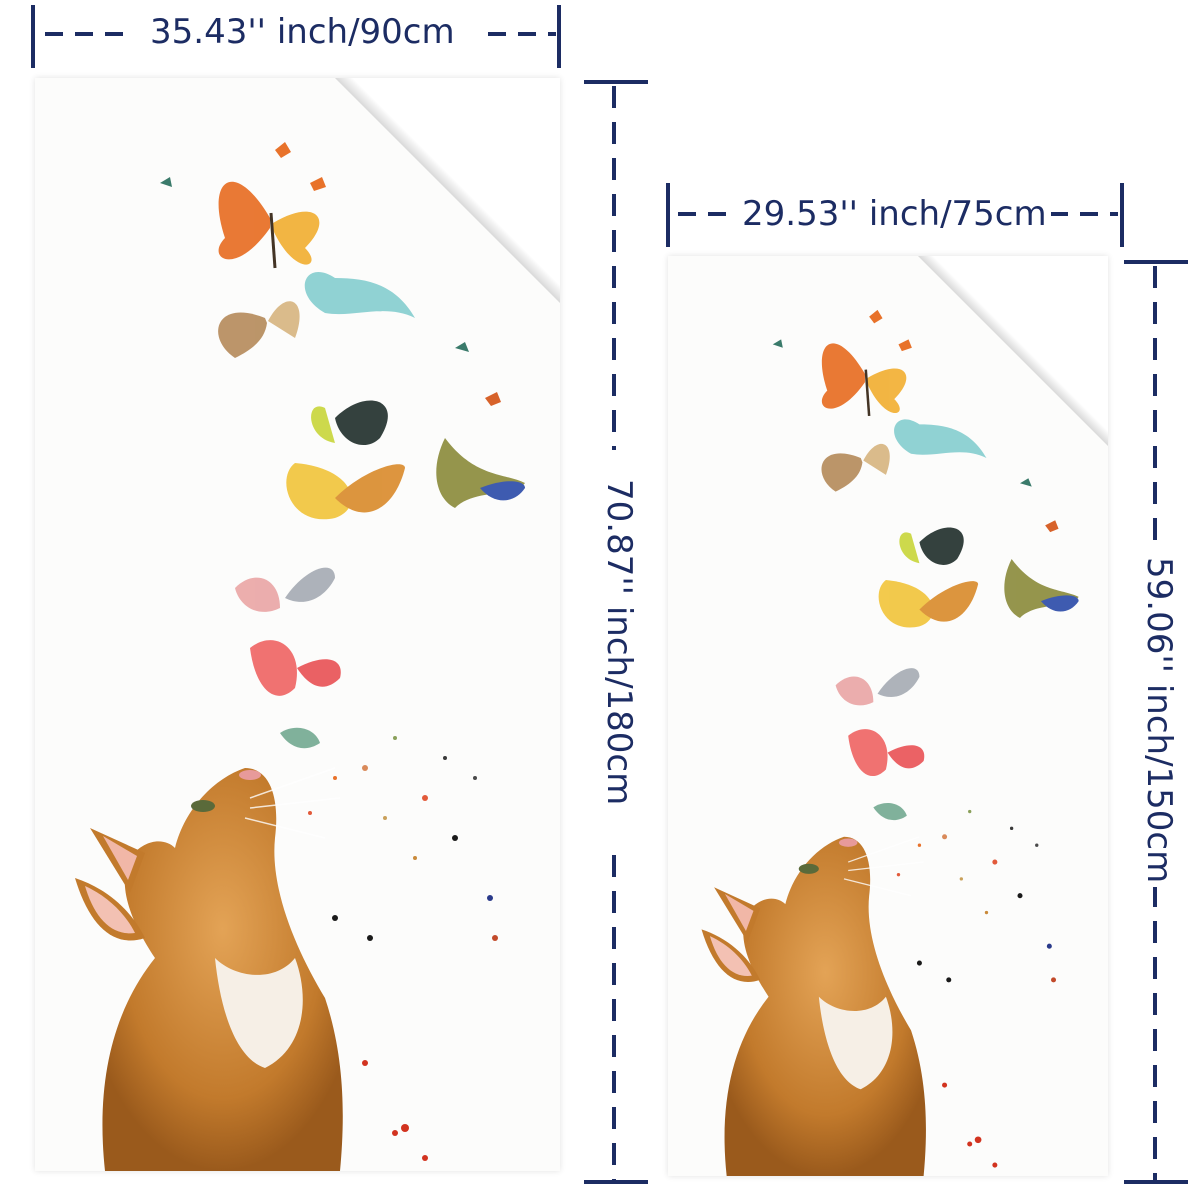  What do you see at coordinates (302, 32) in the screenshot?
I see `large-width-label: 35.43'' inch/90cm` at bounding box center [302, 32].